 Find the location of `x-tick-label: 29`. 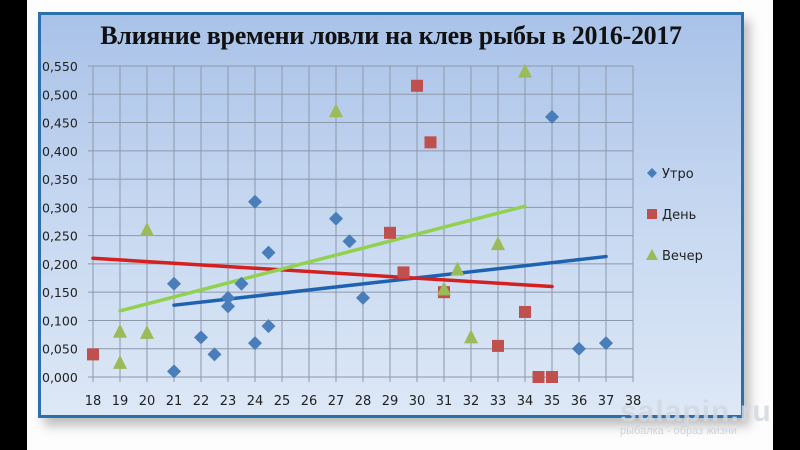

x-tick-label: 29 is located at coordinates (390, 401).